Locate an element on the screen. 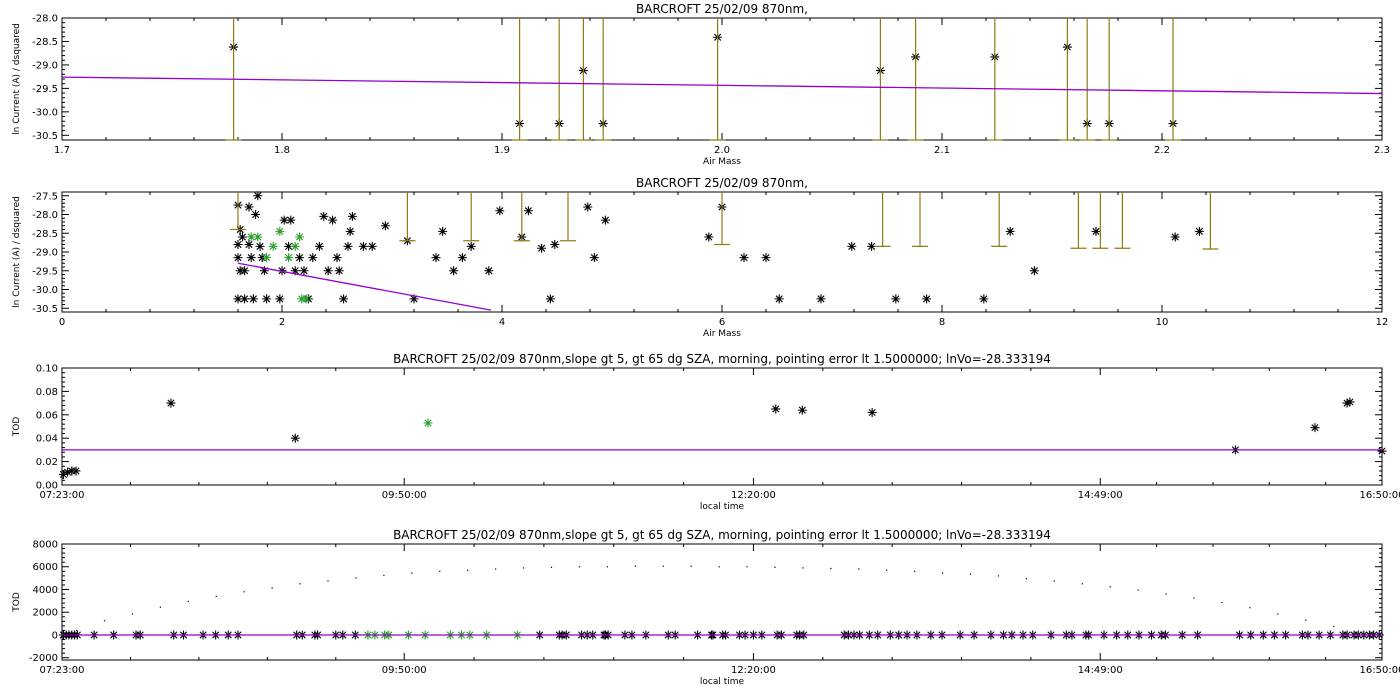  x-tick-label: 1.7 is located at coordinates (62, 150).